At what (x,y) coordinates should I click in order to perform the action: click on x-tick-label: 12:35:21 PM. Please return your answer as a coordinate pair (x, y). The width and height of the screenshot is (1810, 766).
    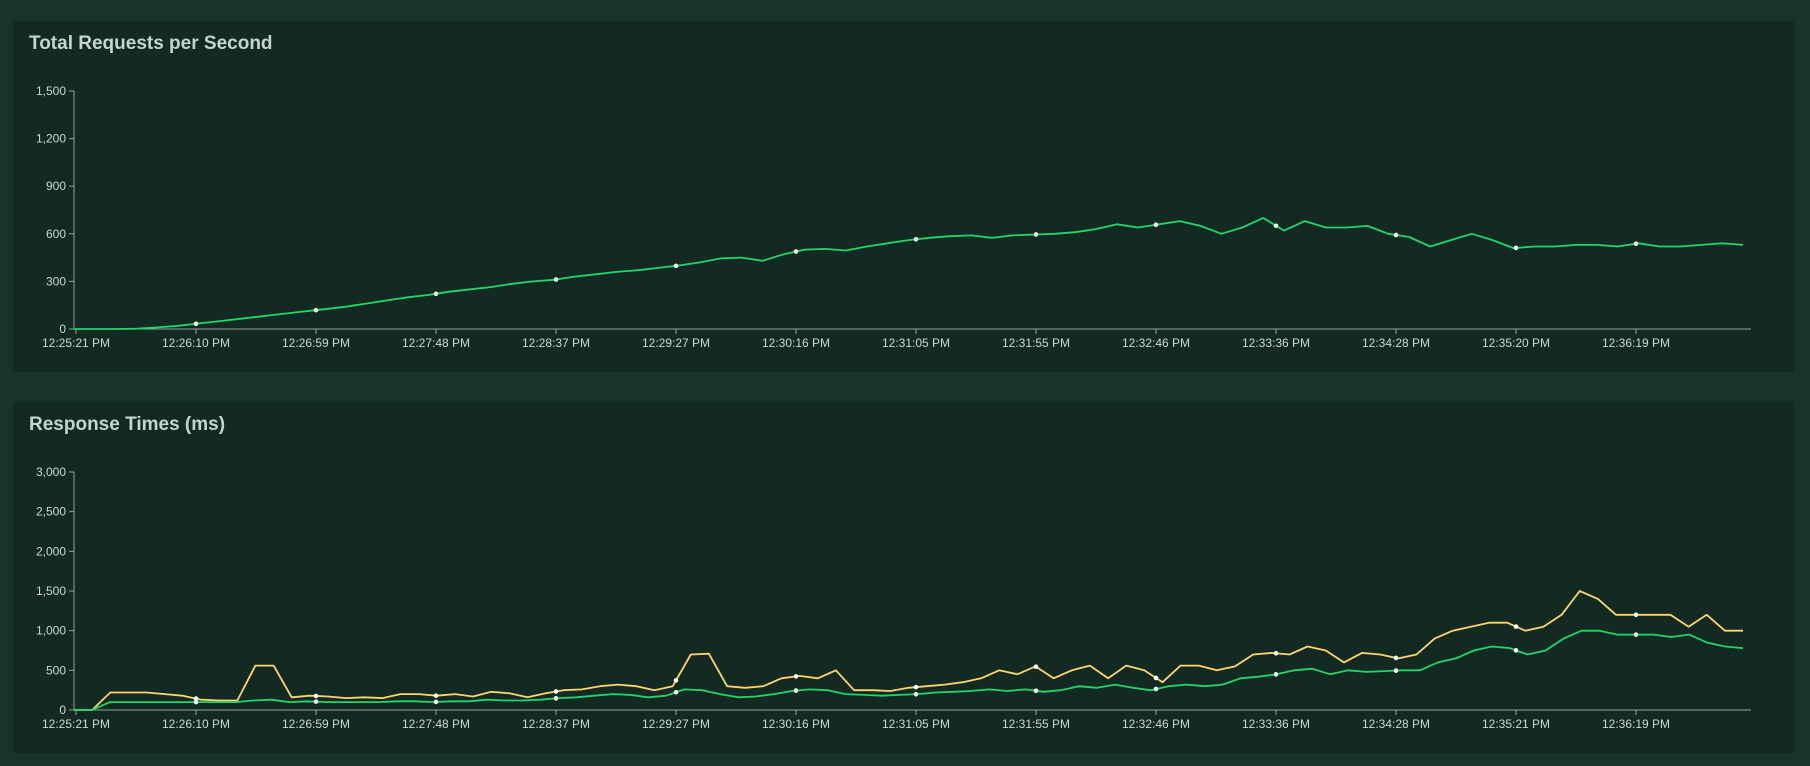
    Looking at the image, I should click on (1516, 724).